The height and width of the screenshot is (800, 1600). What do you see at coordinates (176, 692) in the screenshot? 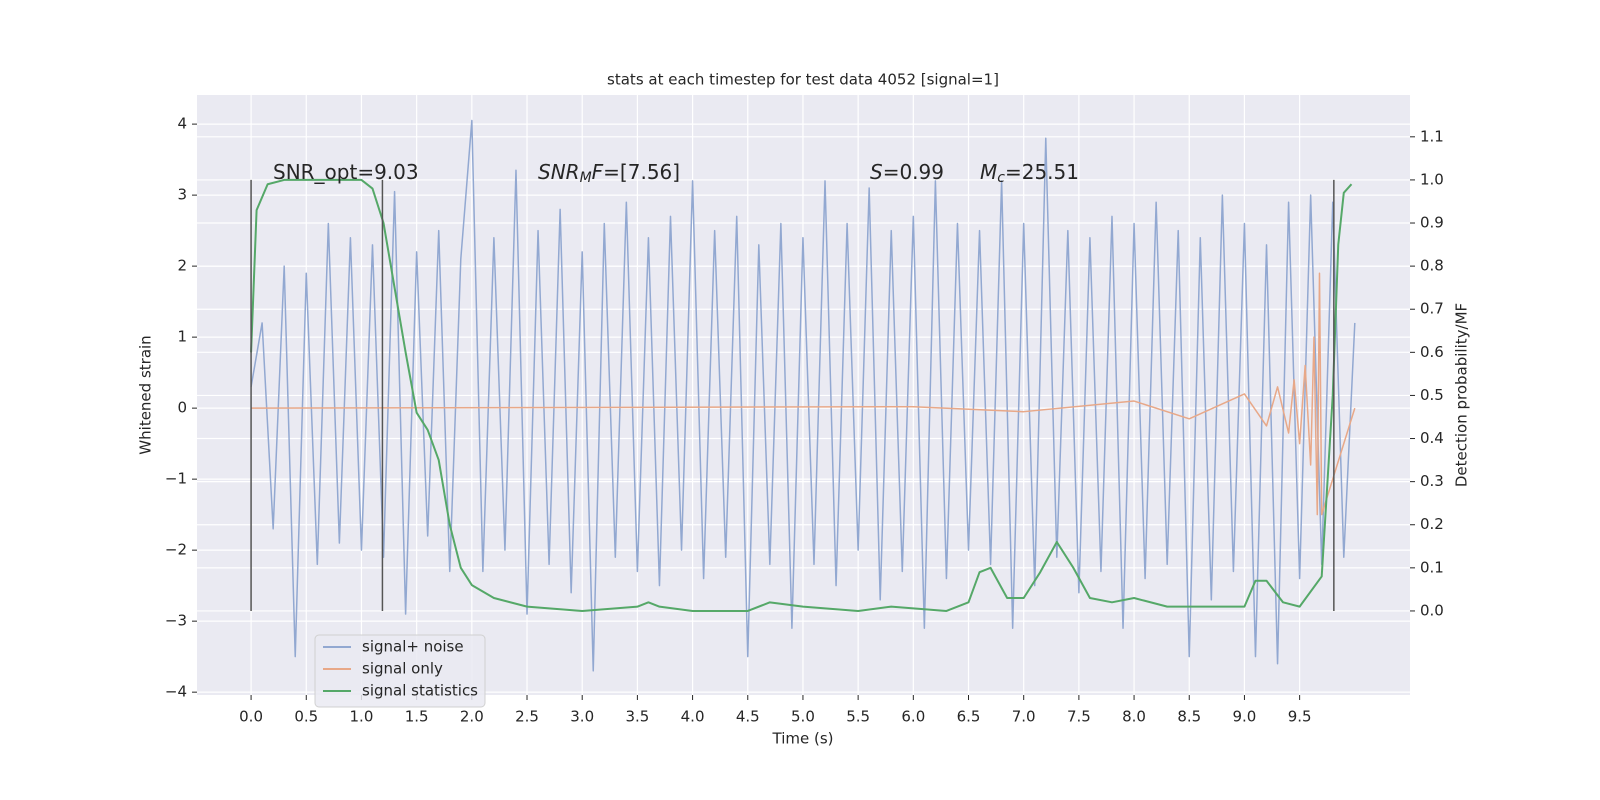
I see `y-tick-label: −4` at bounding box center [176, 692].